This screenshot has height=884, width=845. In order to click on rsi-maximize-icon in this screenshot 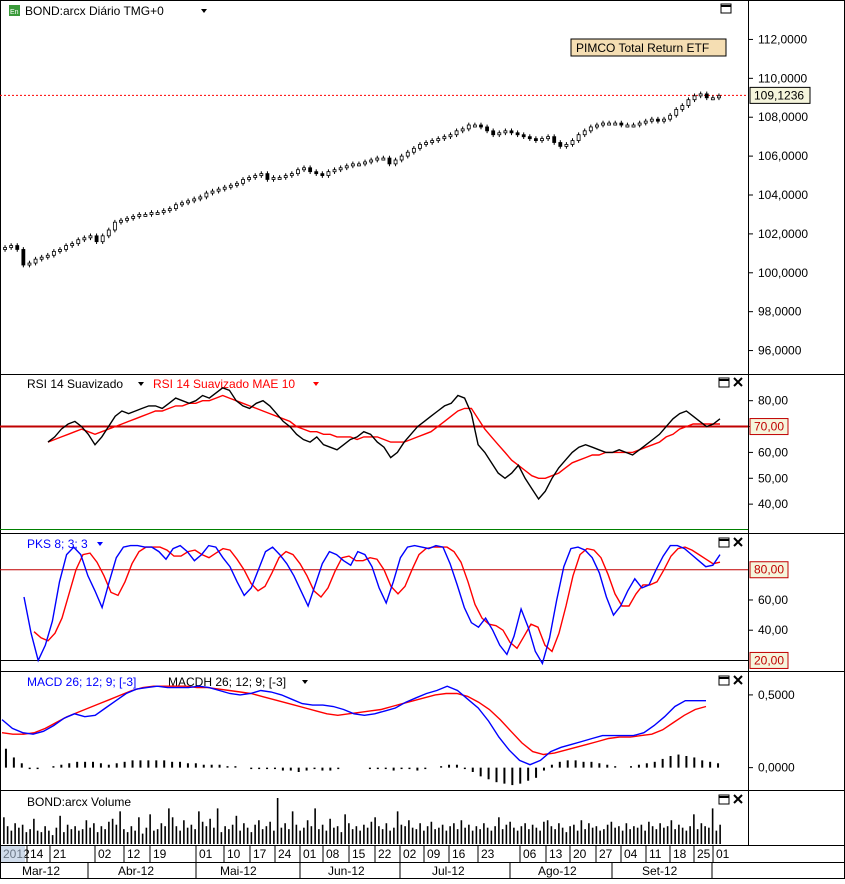, I will do `click(724, 382)`.